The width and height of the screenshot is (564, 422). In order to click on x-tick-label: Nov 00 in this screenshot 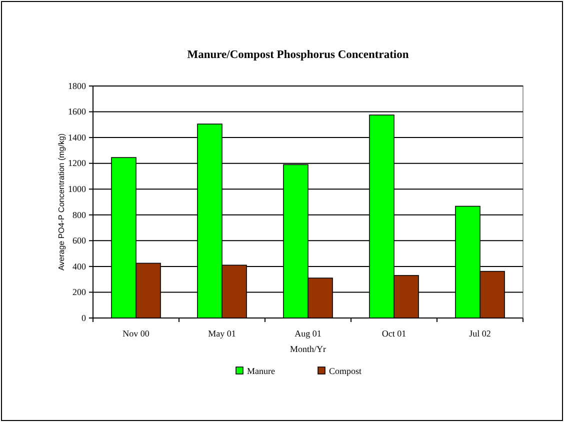, I will do `click(136, 333)`.